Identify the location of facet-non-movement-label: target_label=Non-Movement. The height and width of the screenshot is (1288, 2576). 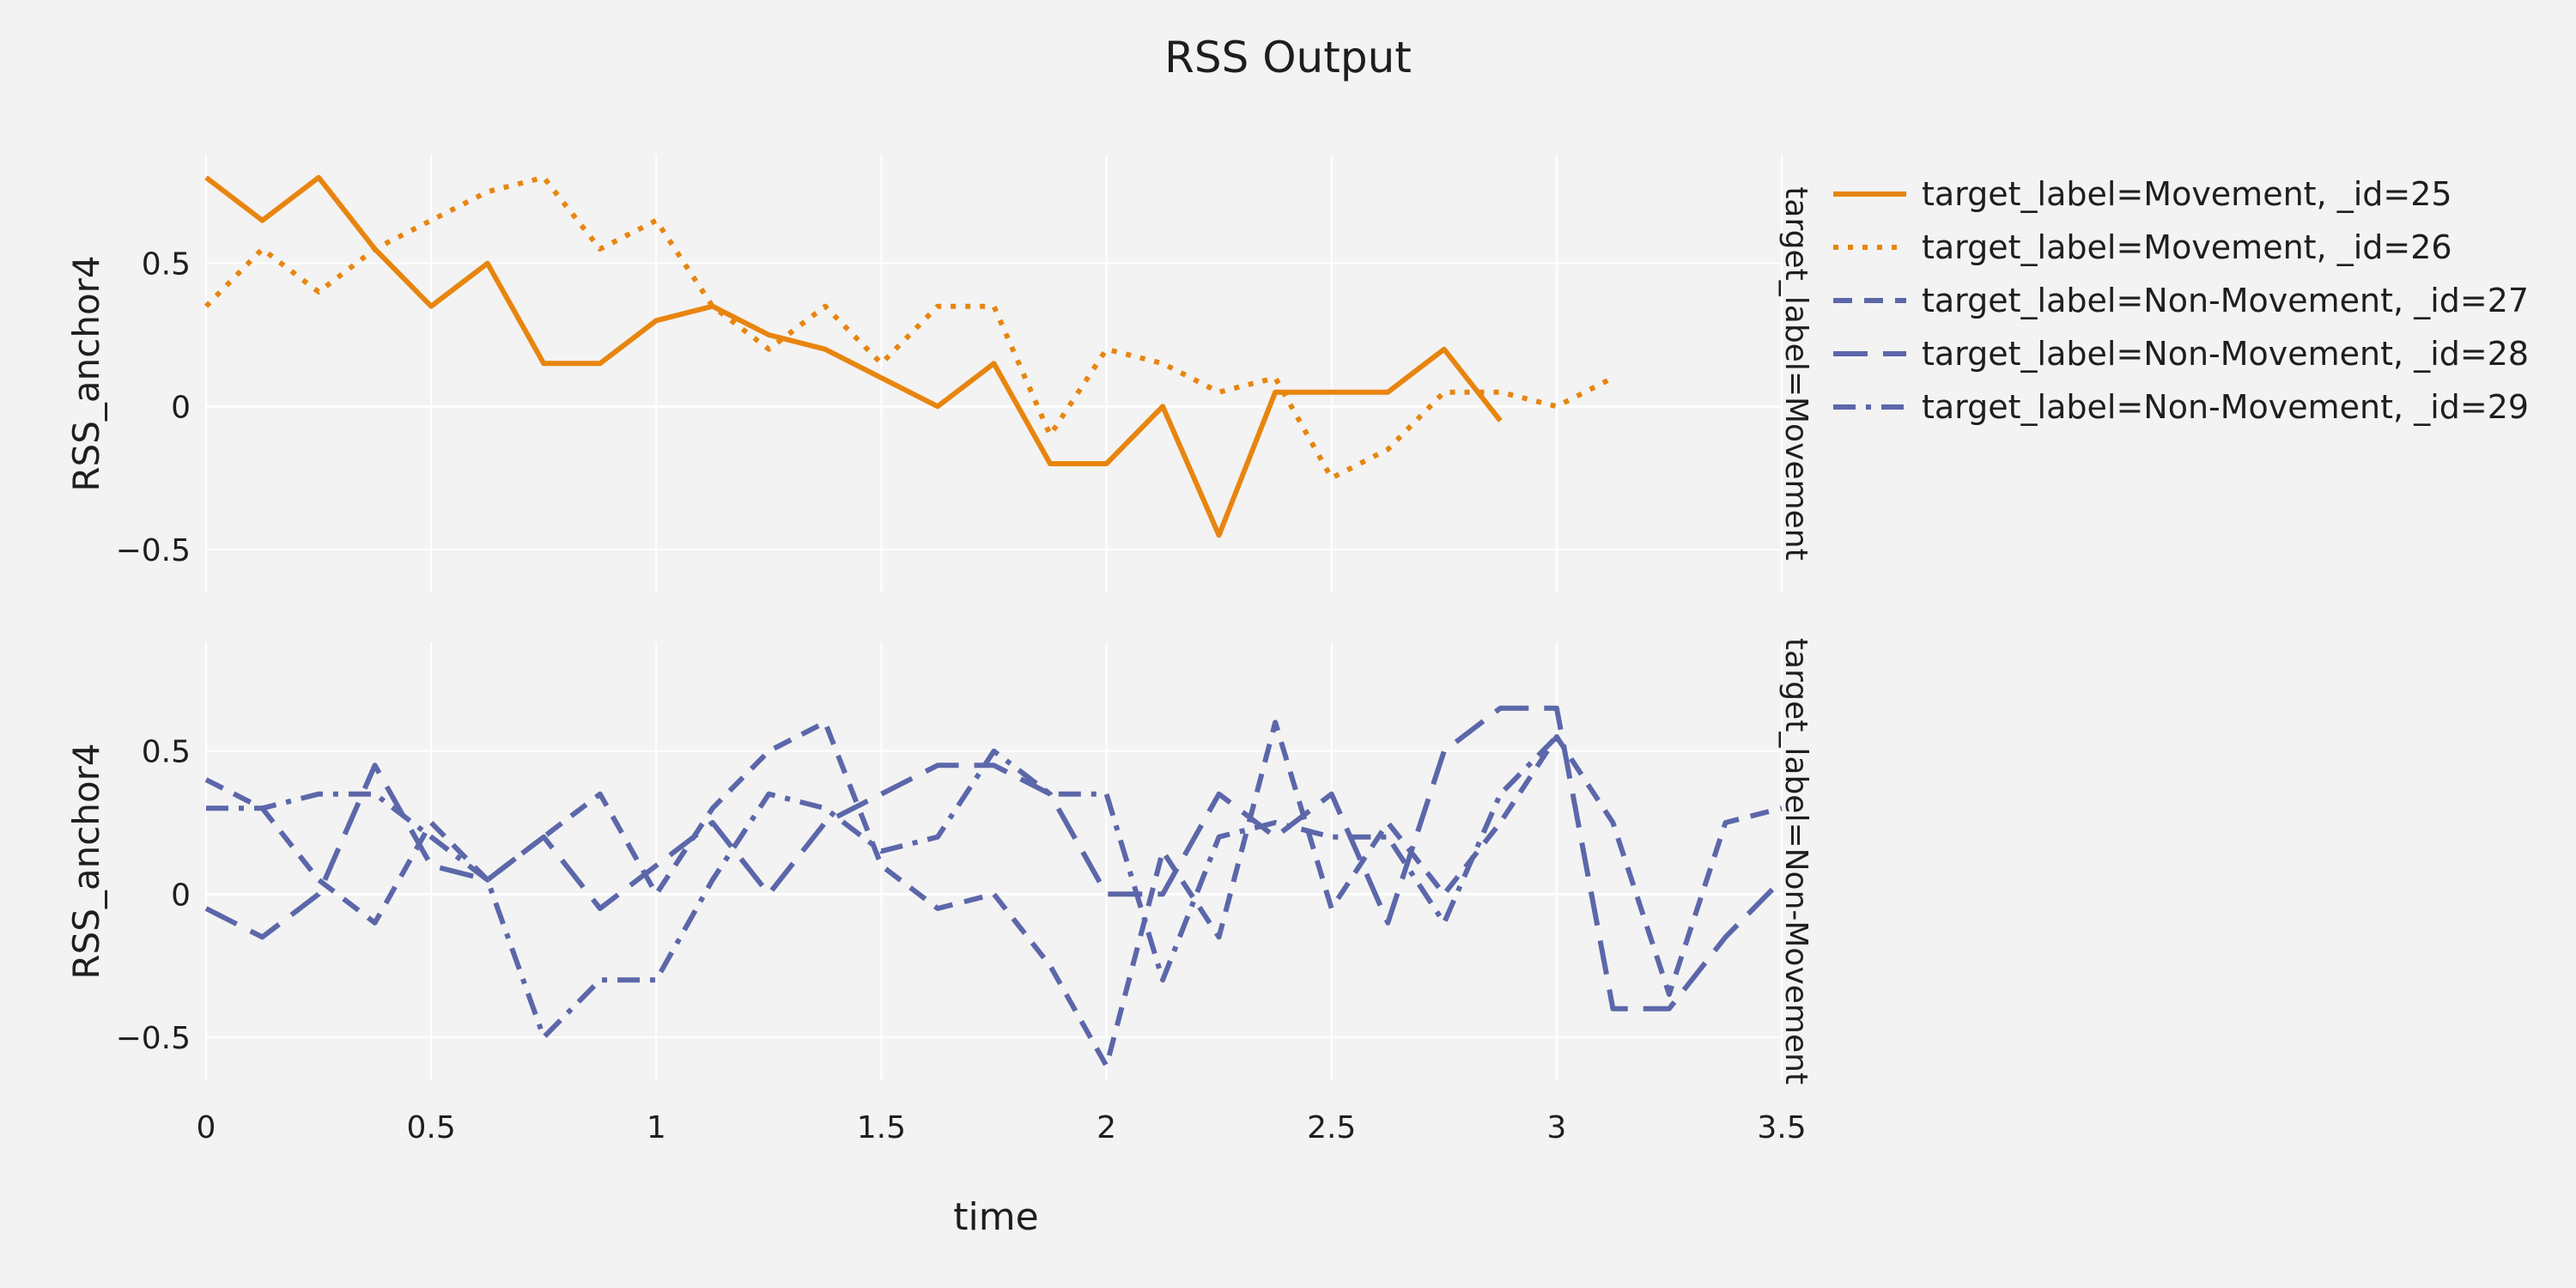
(1796, 861).